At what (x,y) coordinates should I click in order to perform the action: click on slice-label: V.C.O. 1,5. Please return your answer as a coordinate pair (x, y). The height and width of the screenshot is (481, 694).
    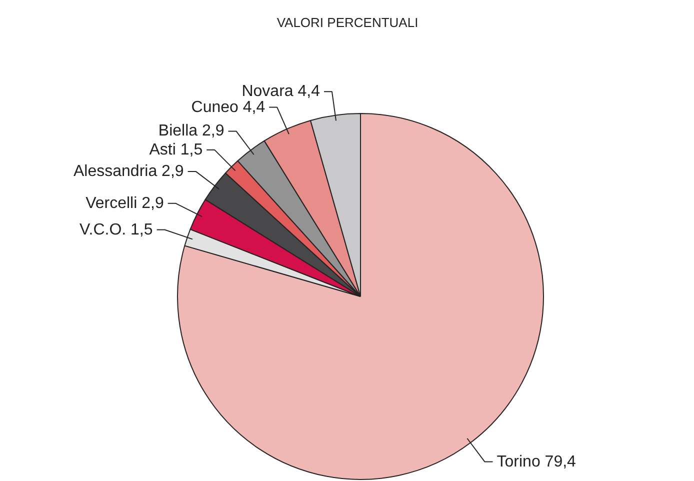
    Looking at the image, I should click on (116, 229).